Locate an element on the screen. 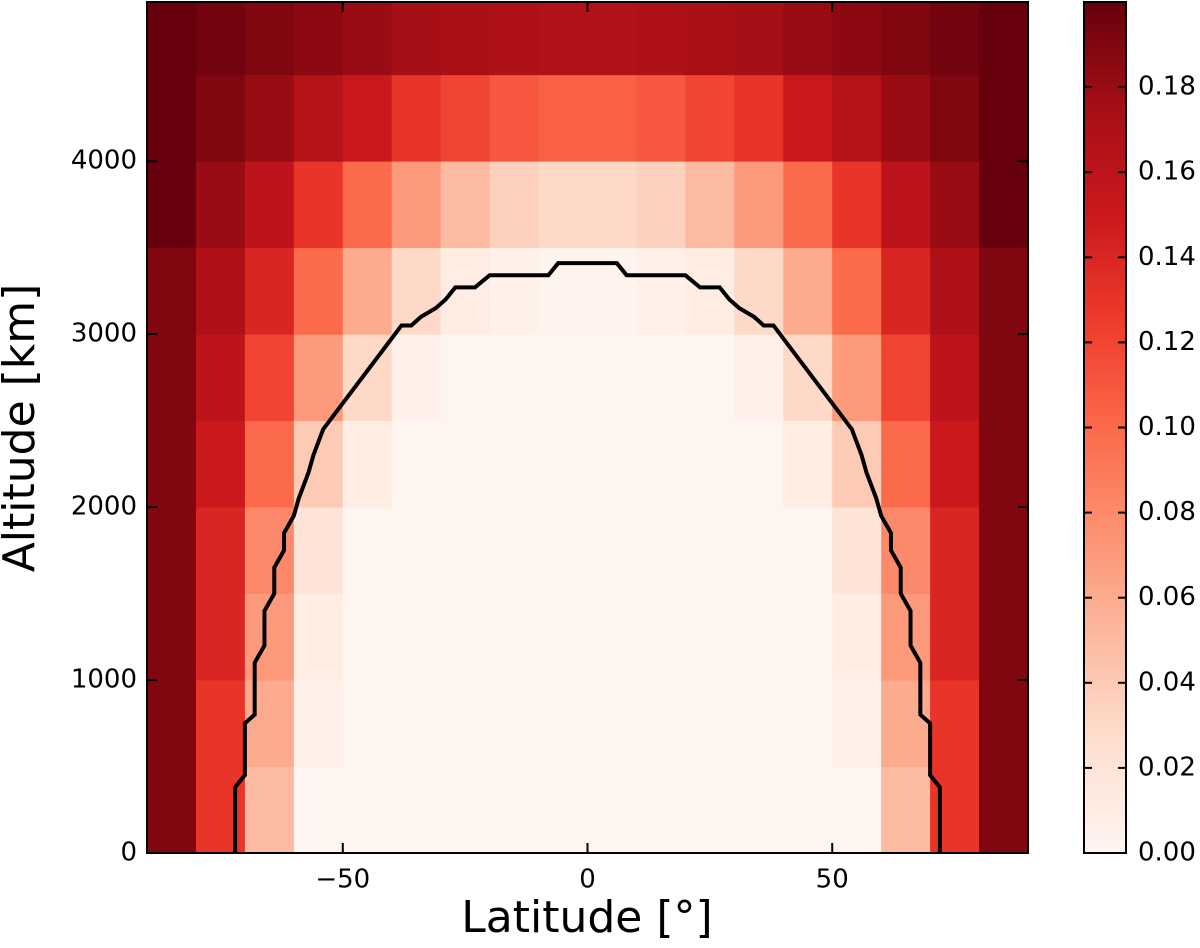  colorbar-tick-label: 0.06 is located at coordinates (1167, 597).